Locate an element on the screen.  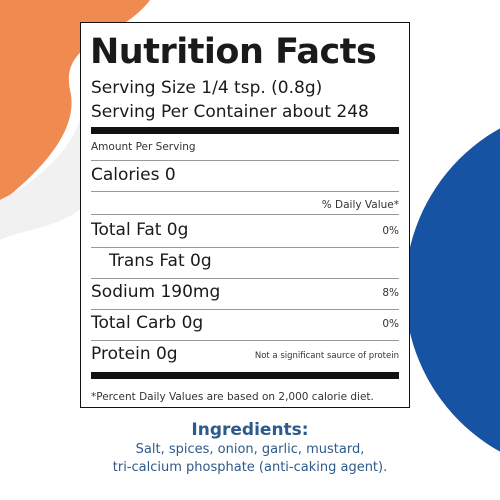
serving-size: Serving Size 1/4 tsp. (0.8g) is located at coordinates (207, 88).